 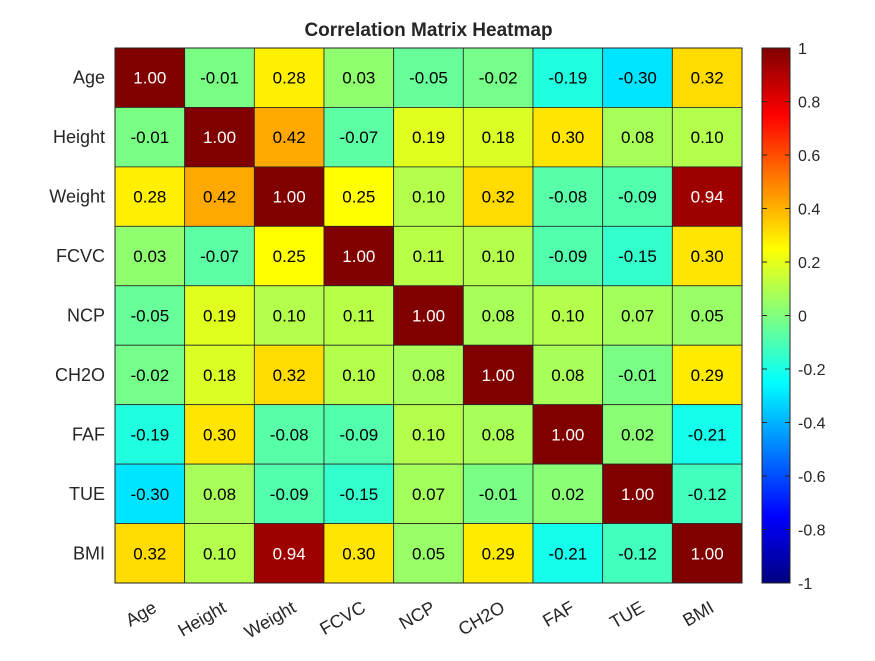 I want to click on cell-value-label: 0.28, so click(x=289, y=78).